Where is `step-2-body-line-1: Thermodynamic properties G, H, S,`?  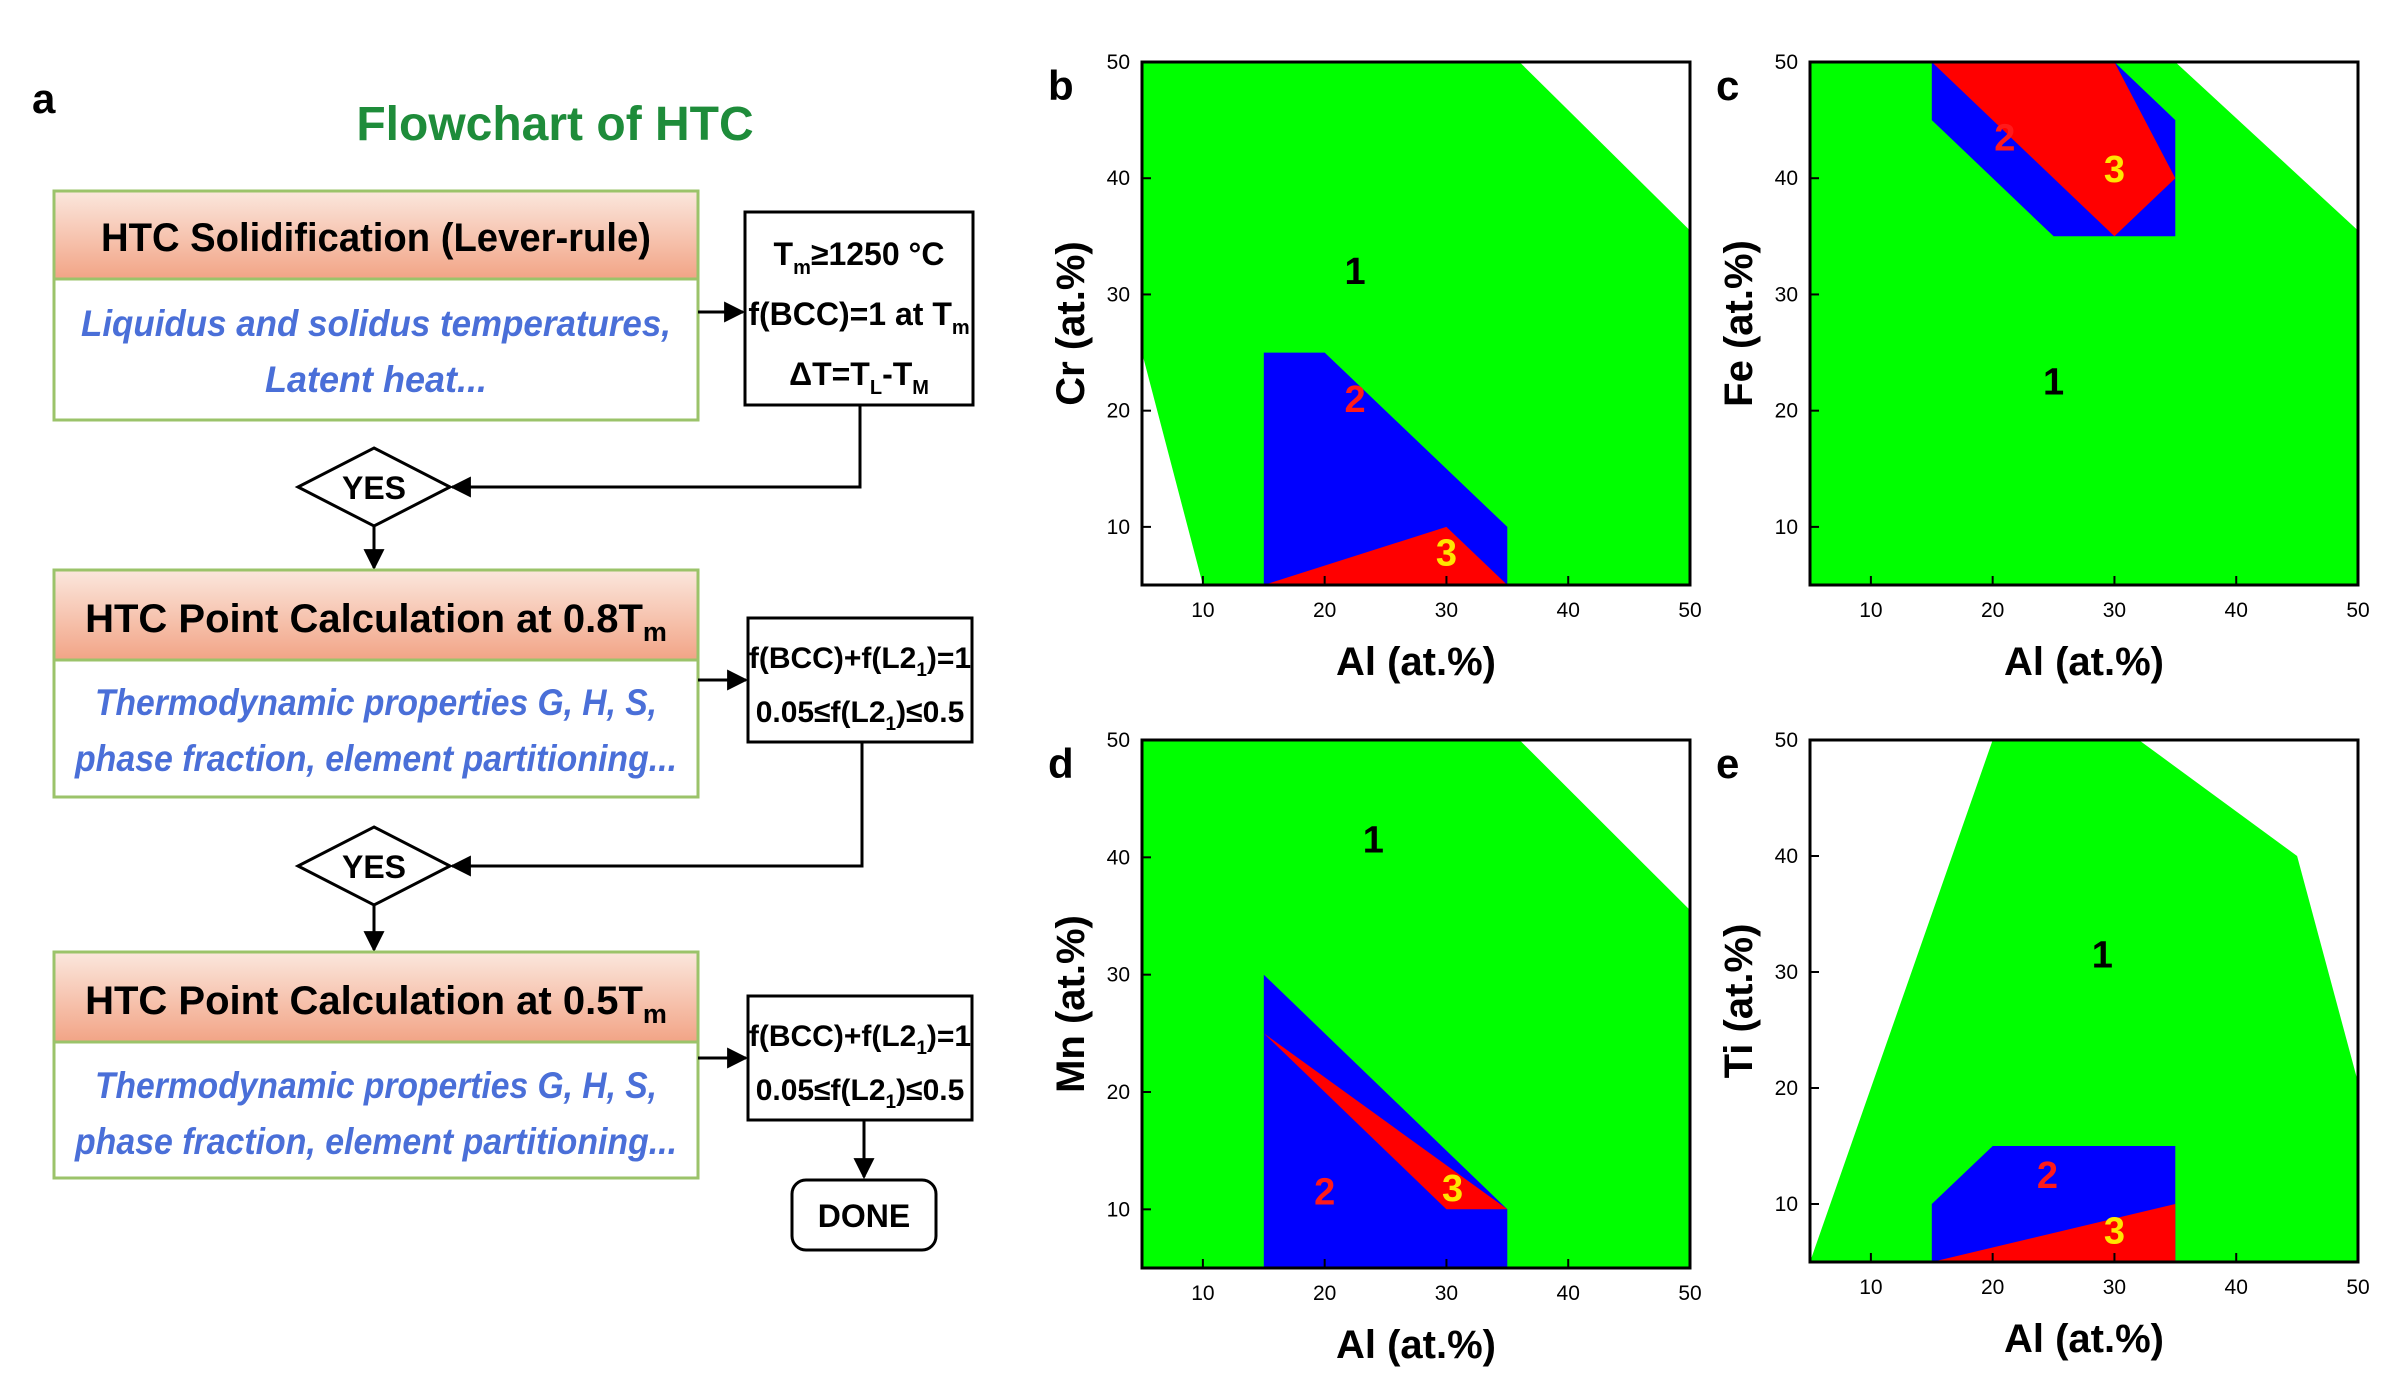 step-2-body-line-1: Thermodynamic properties G, H, S, is located at coordinates (376, 702).